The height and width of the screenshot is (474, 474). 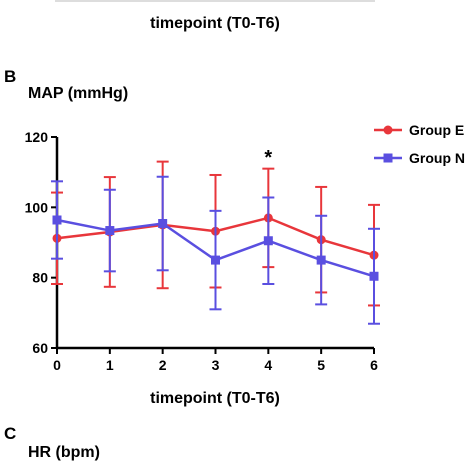 What do you see at coordinates (215, 23) in the screenshot?
I see `top-fragment-xlabel: timepoint (T0-T6)` at bounding box center [215, 23].